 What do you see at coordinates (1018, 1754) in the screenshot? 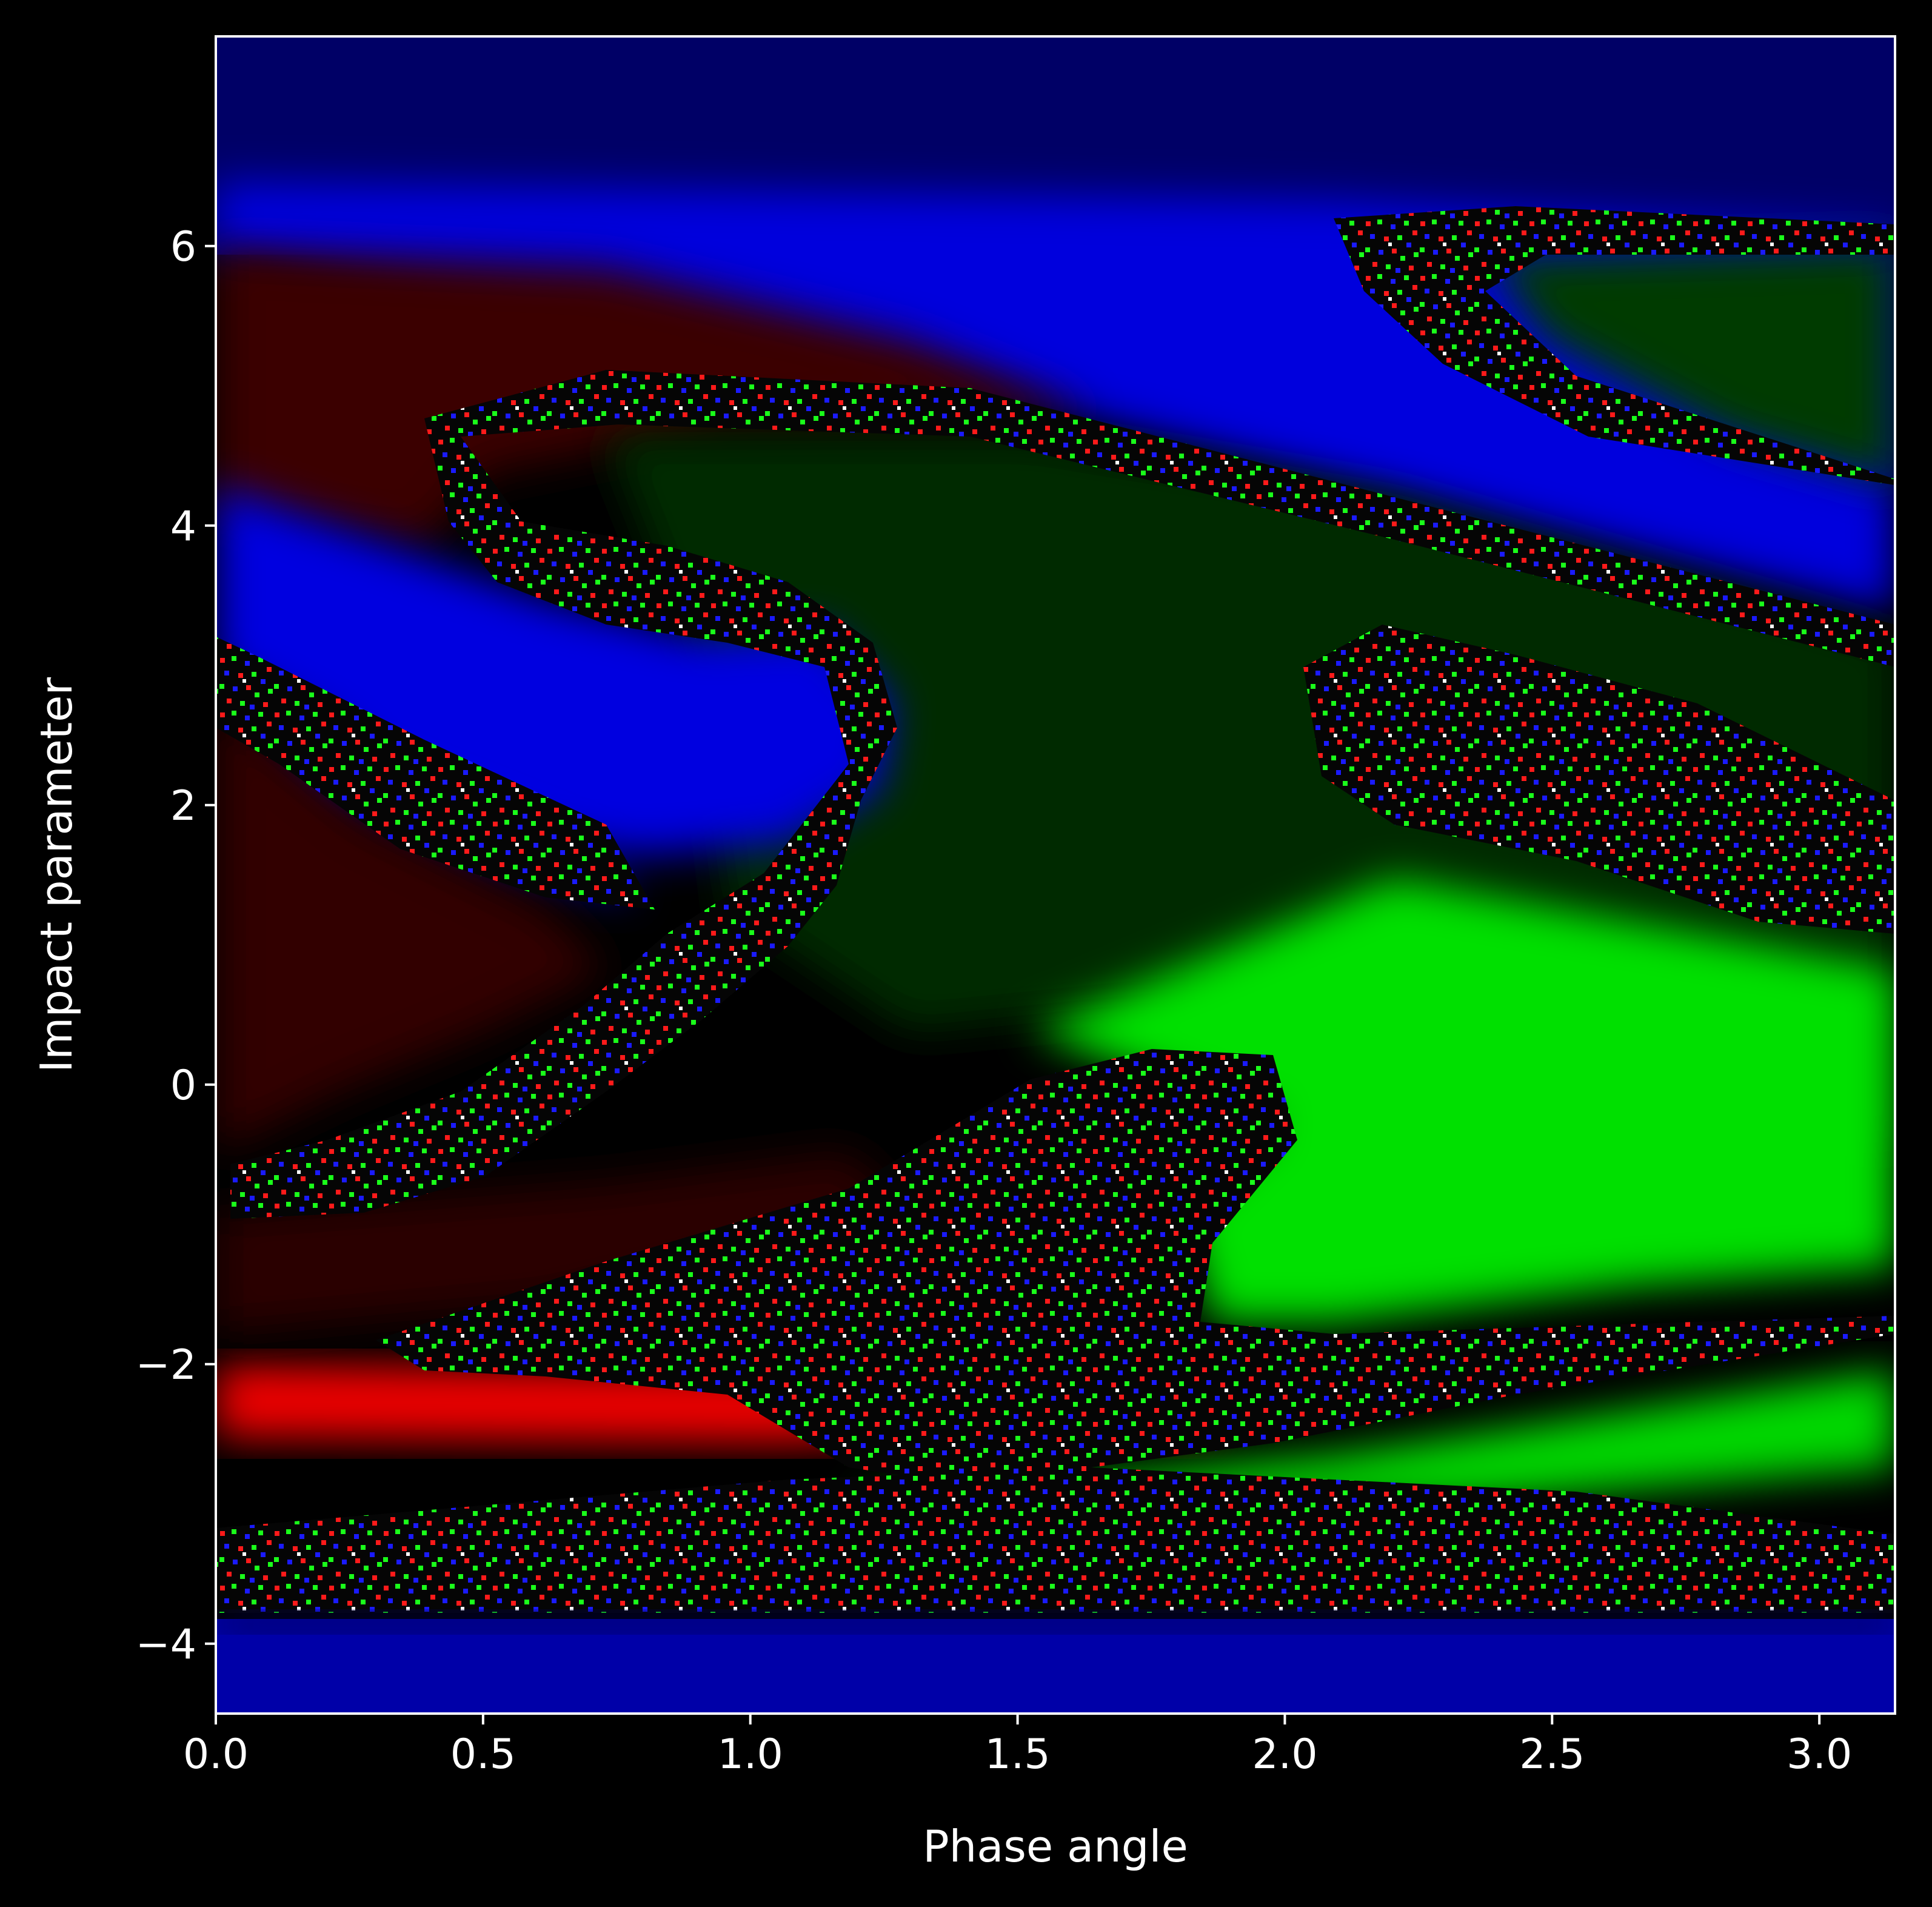
I see `x-tick-label: 1.5` at bounding box center [1018, 1754].